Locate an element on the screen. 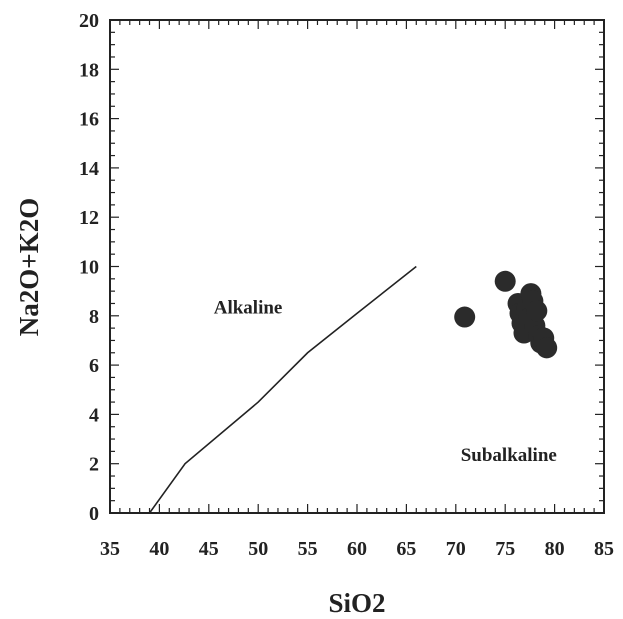 The width and height of the screenshot is (623, 619). y-tick-label: 4 is located at coordinates (94, 415).